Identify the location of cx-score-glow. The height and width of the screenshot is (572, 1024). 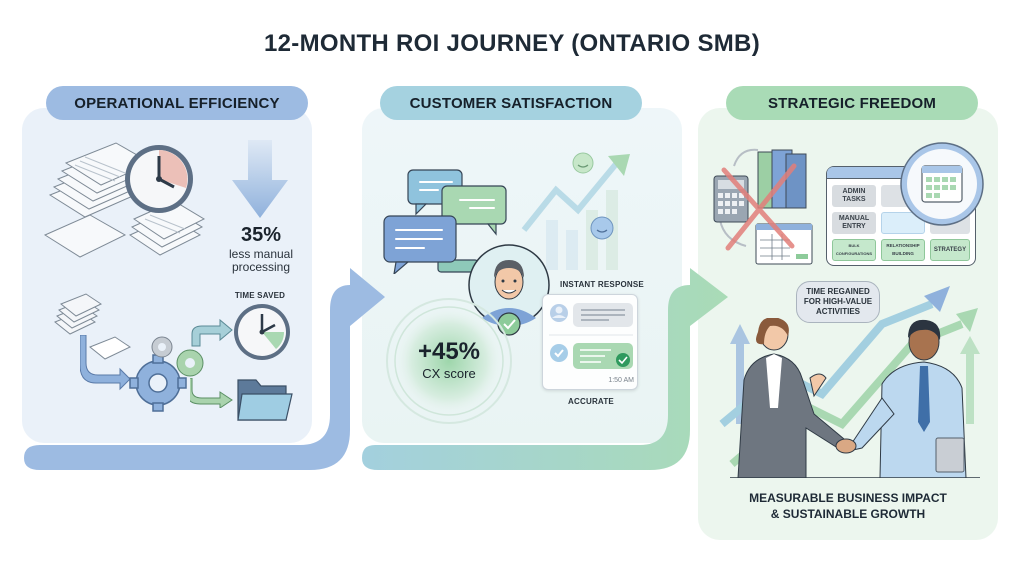
(449, 361).